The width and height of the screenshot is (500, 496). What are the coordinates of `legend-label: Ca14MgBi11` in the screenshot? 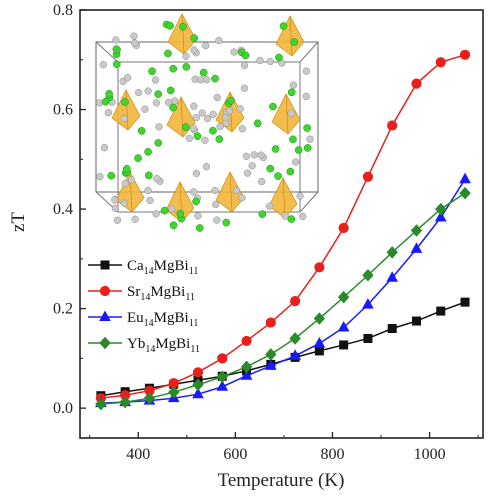 It's located at (162, 267).